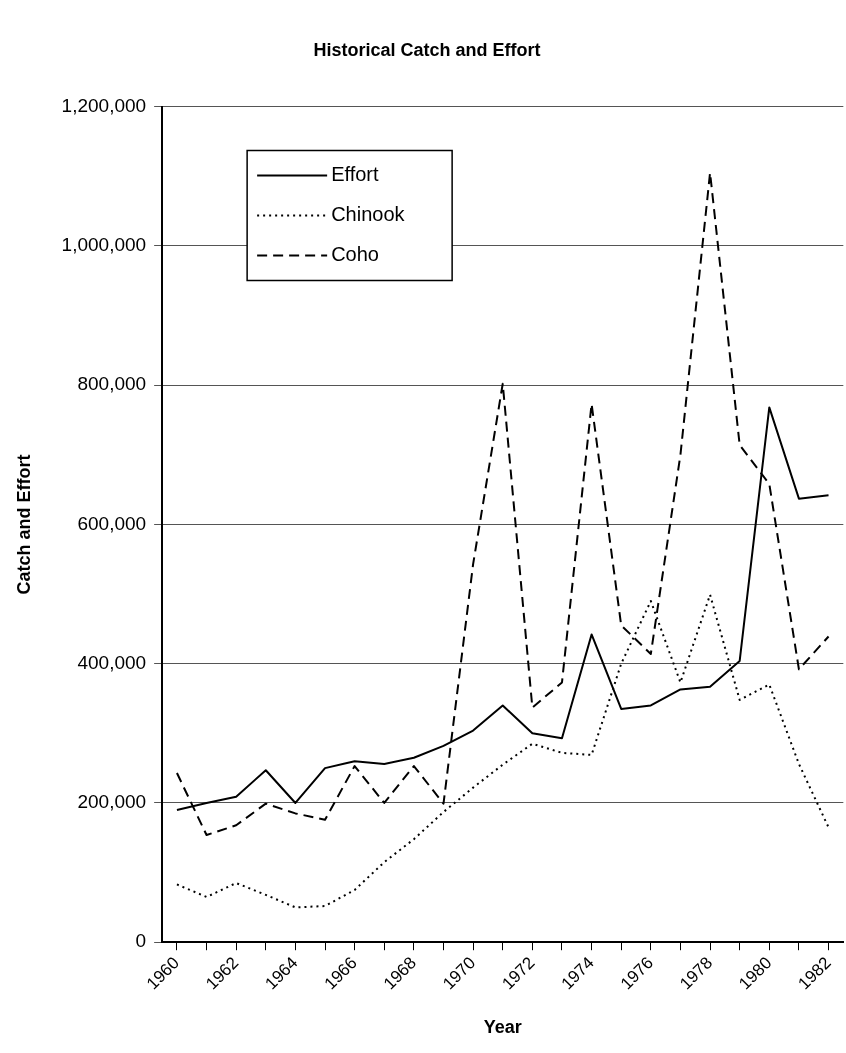 This screenshot has height=1053, width=846. I want to click on y-tick-label: 400,000, so click(112, 662).